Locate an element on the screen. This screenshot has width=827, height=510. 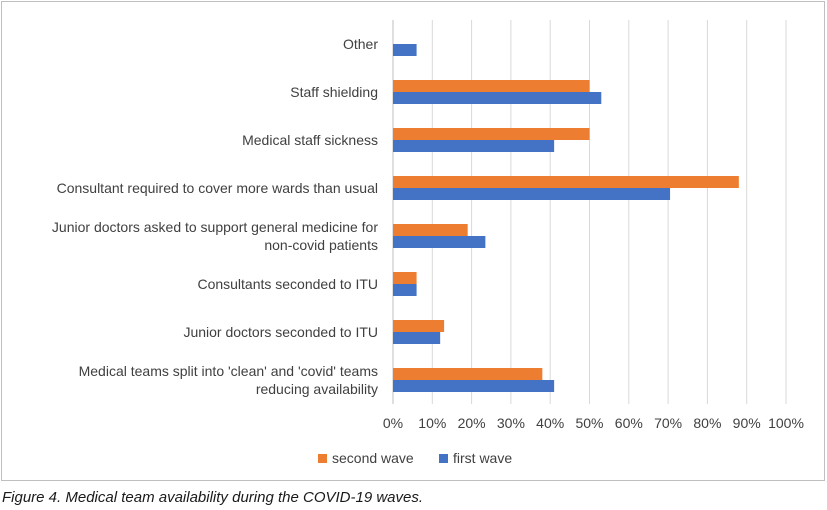
x-tick-label: 60% is located at coordinates (629, 423).